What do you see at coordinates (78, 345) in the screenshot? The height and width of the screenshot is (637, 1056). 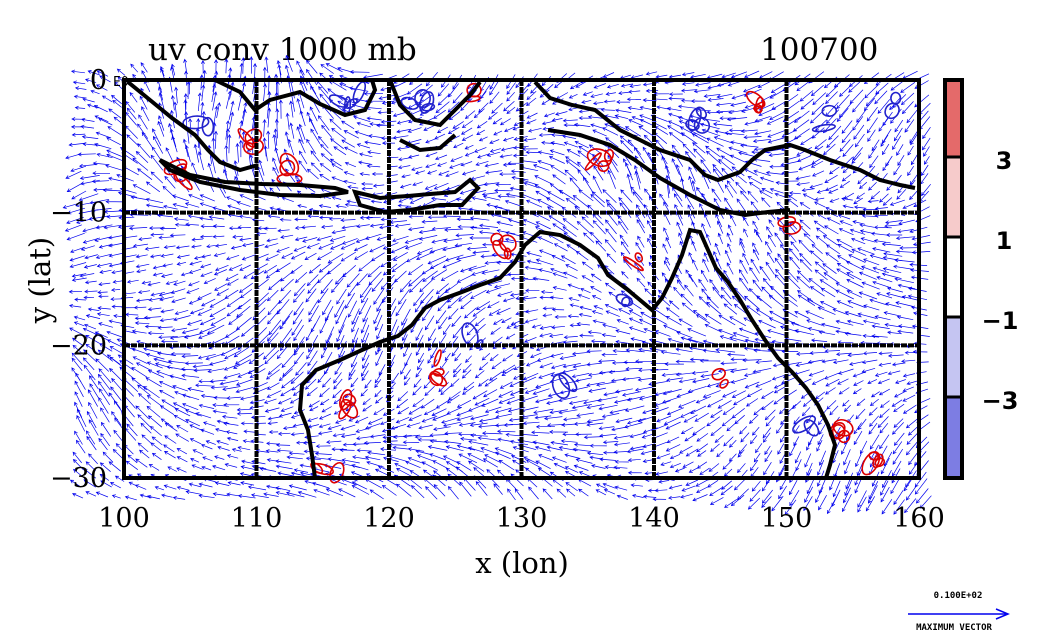 I see `y-tick-label: −20` at bounding box center [78, 345].